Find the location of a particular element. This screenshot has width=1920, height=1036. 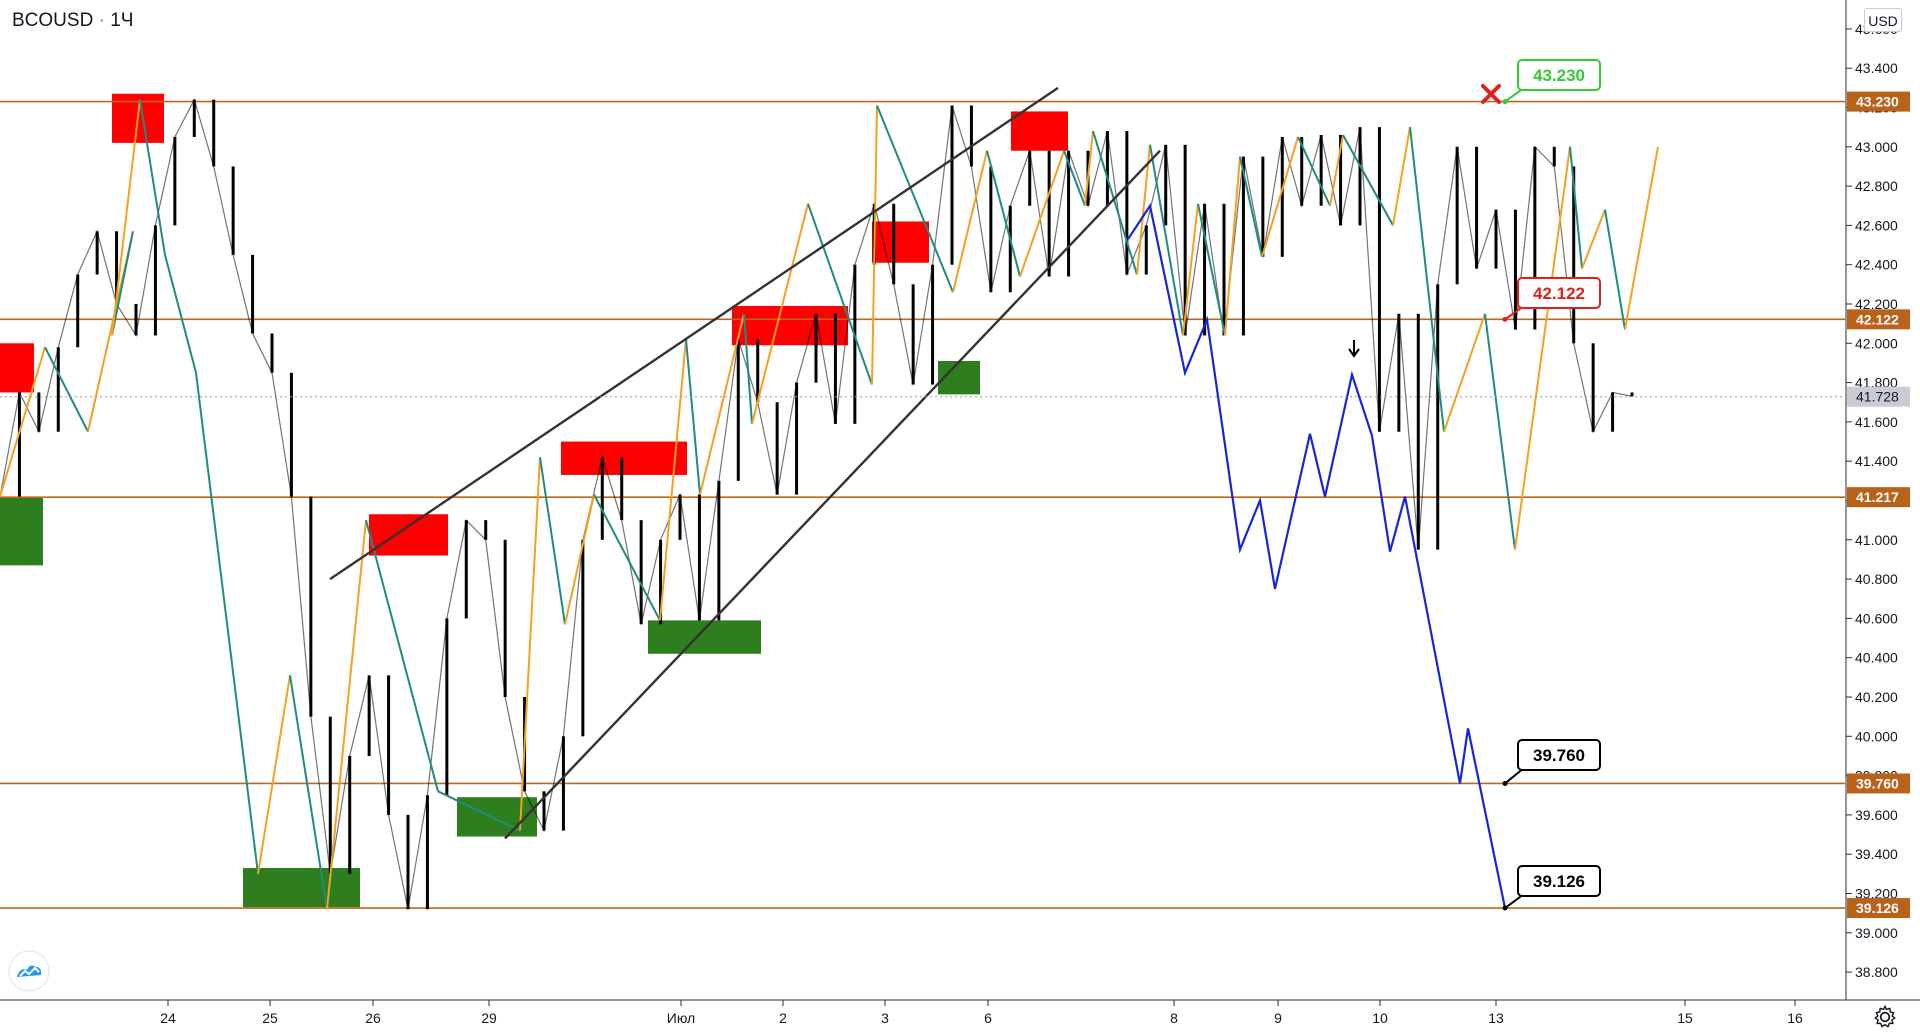

level-axis-label: 41.217 is located at coordinates (1877, 497).